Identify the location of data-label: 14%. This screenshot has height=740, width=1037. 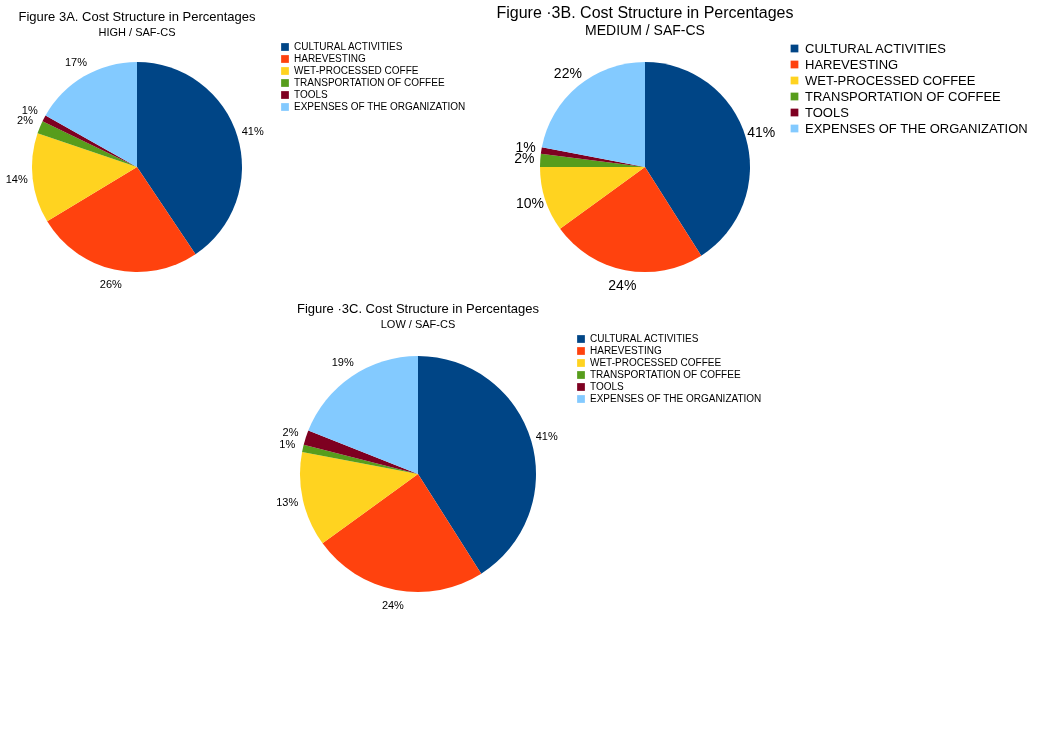
(16, 179).